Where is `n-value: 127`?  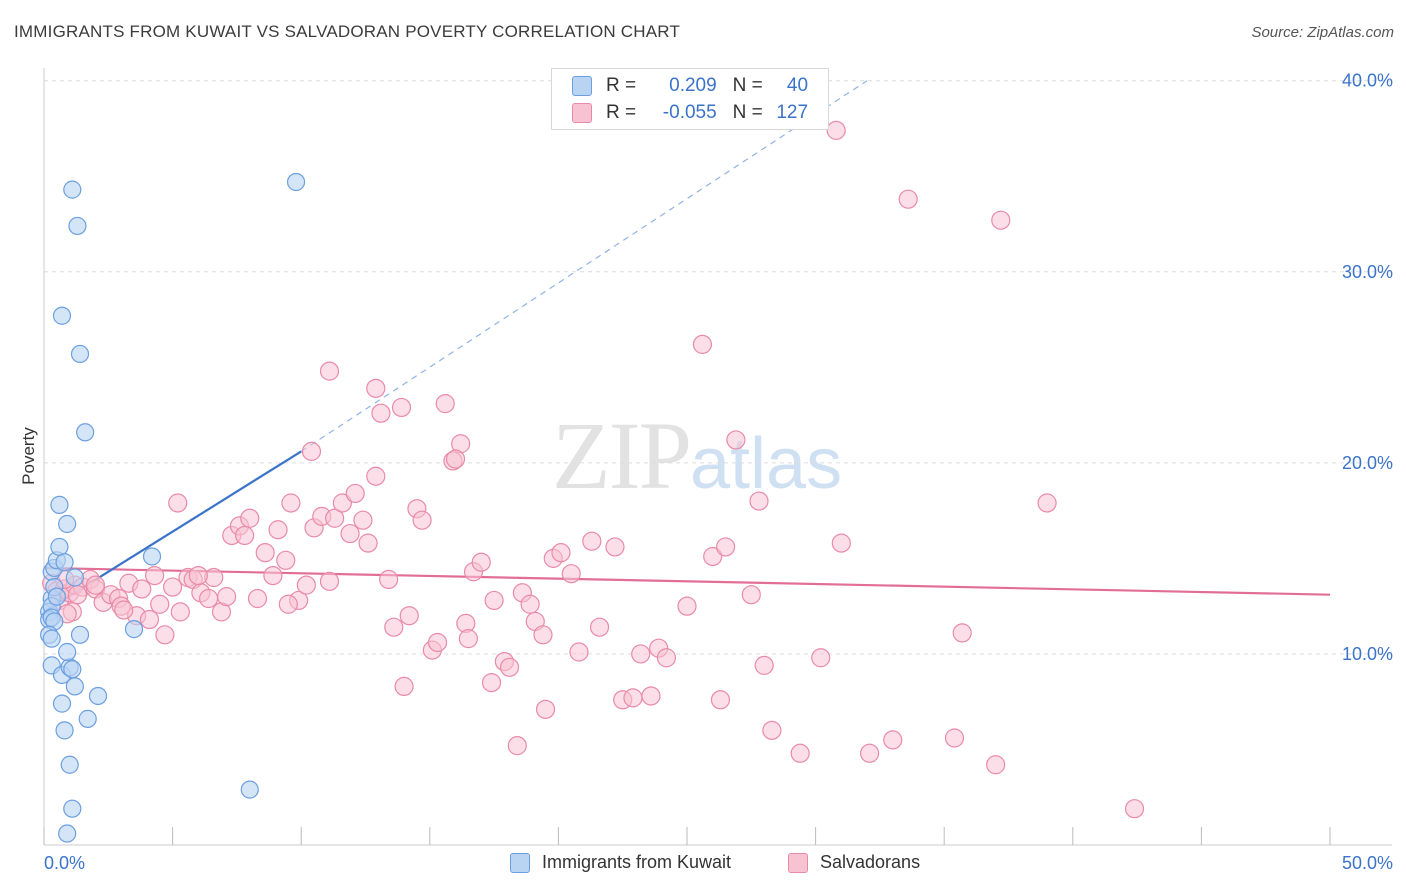 n-value: 127 is located at coordinates (792, 112).